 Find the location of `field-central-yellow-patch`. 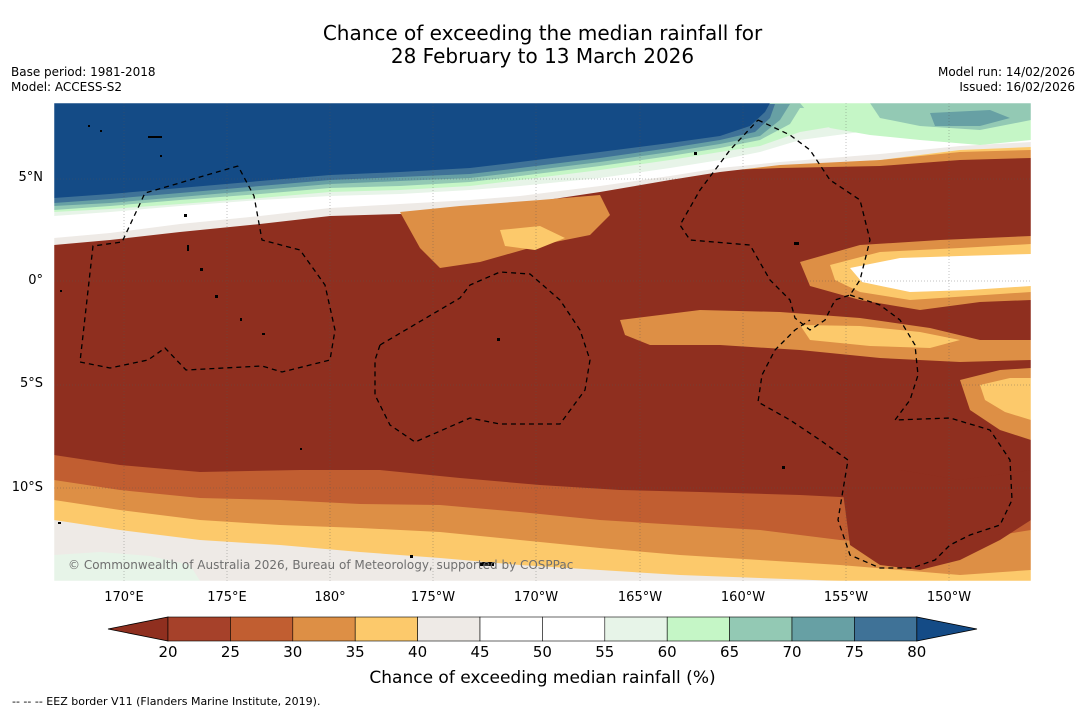

field-central-yellow-patch is located at coordinates (532, 238).